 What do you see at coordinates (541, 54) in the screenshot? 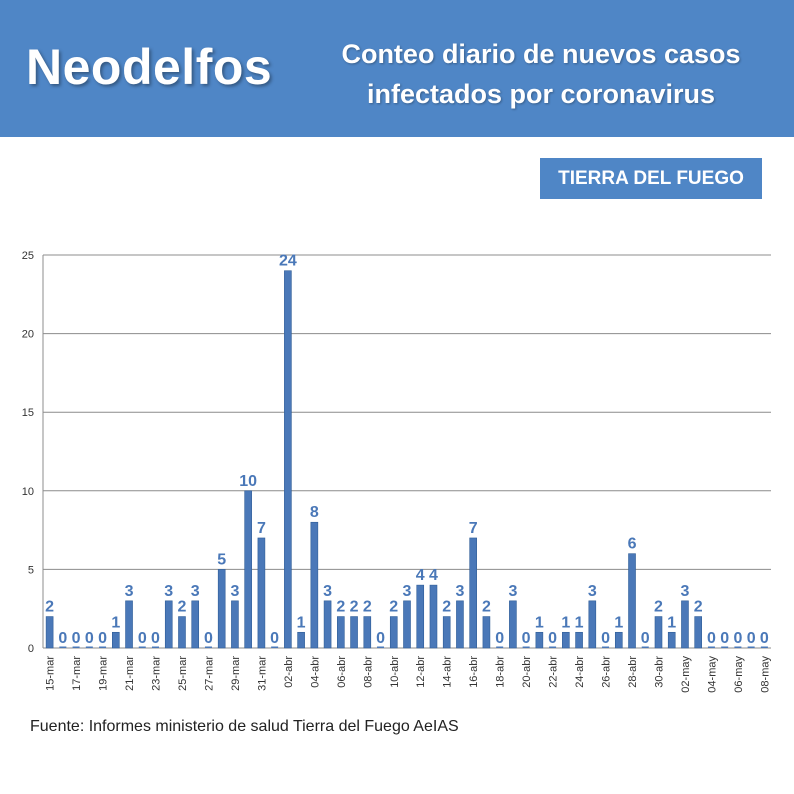
I see `subtitle-line-1: Conteo diario de nuevos casos` at bounding box center [541, 54].